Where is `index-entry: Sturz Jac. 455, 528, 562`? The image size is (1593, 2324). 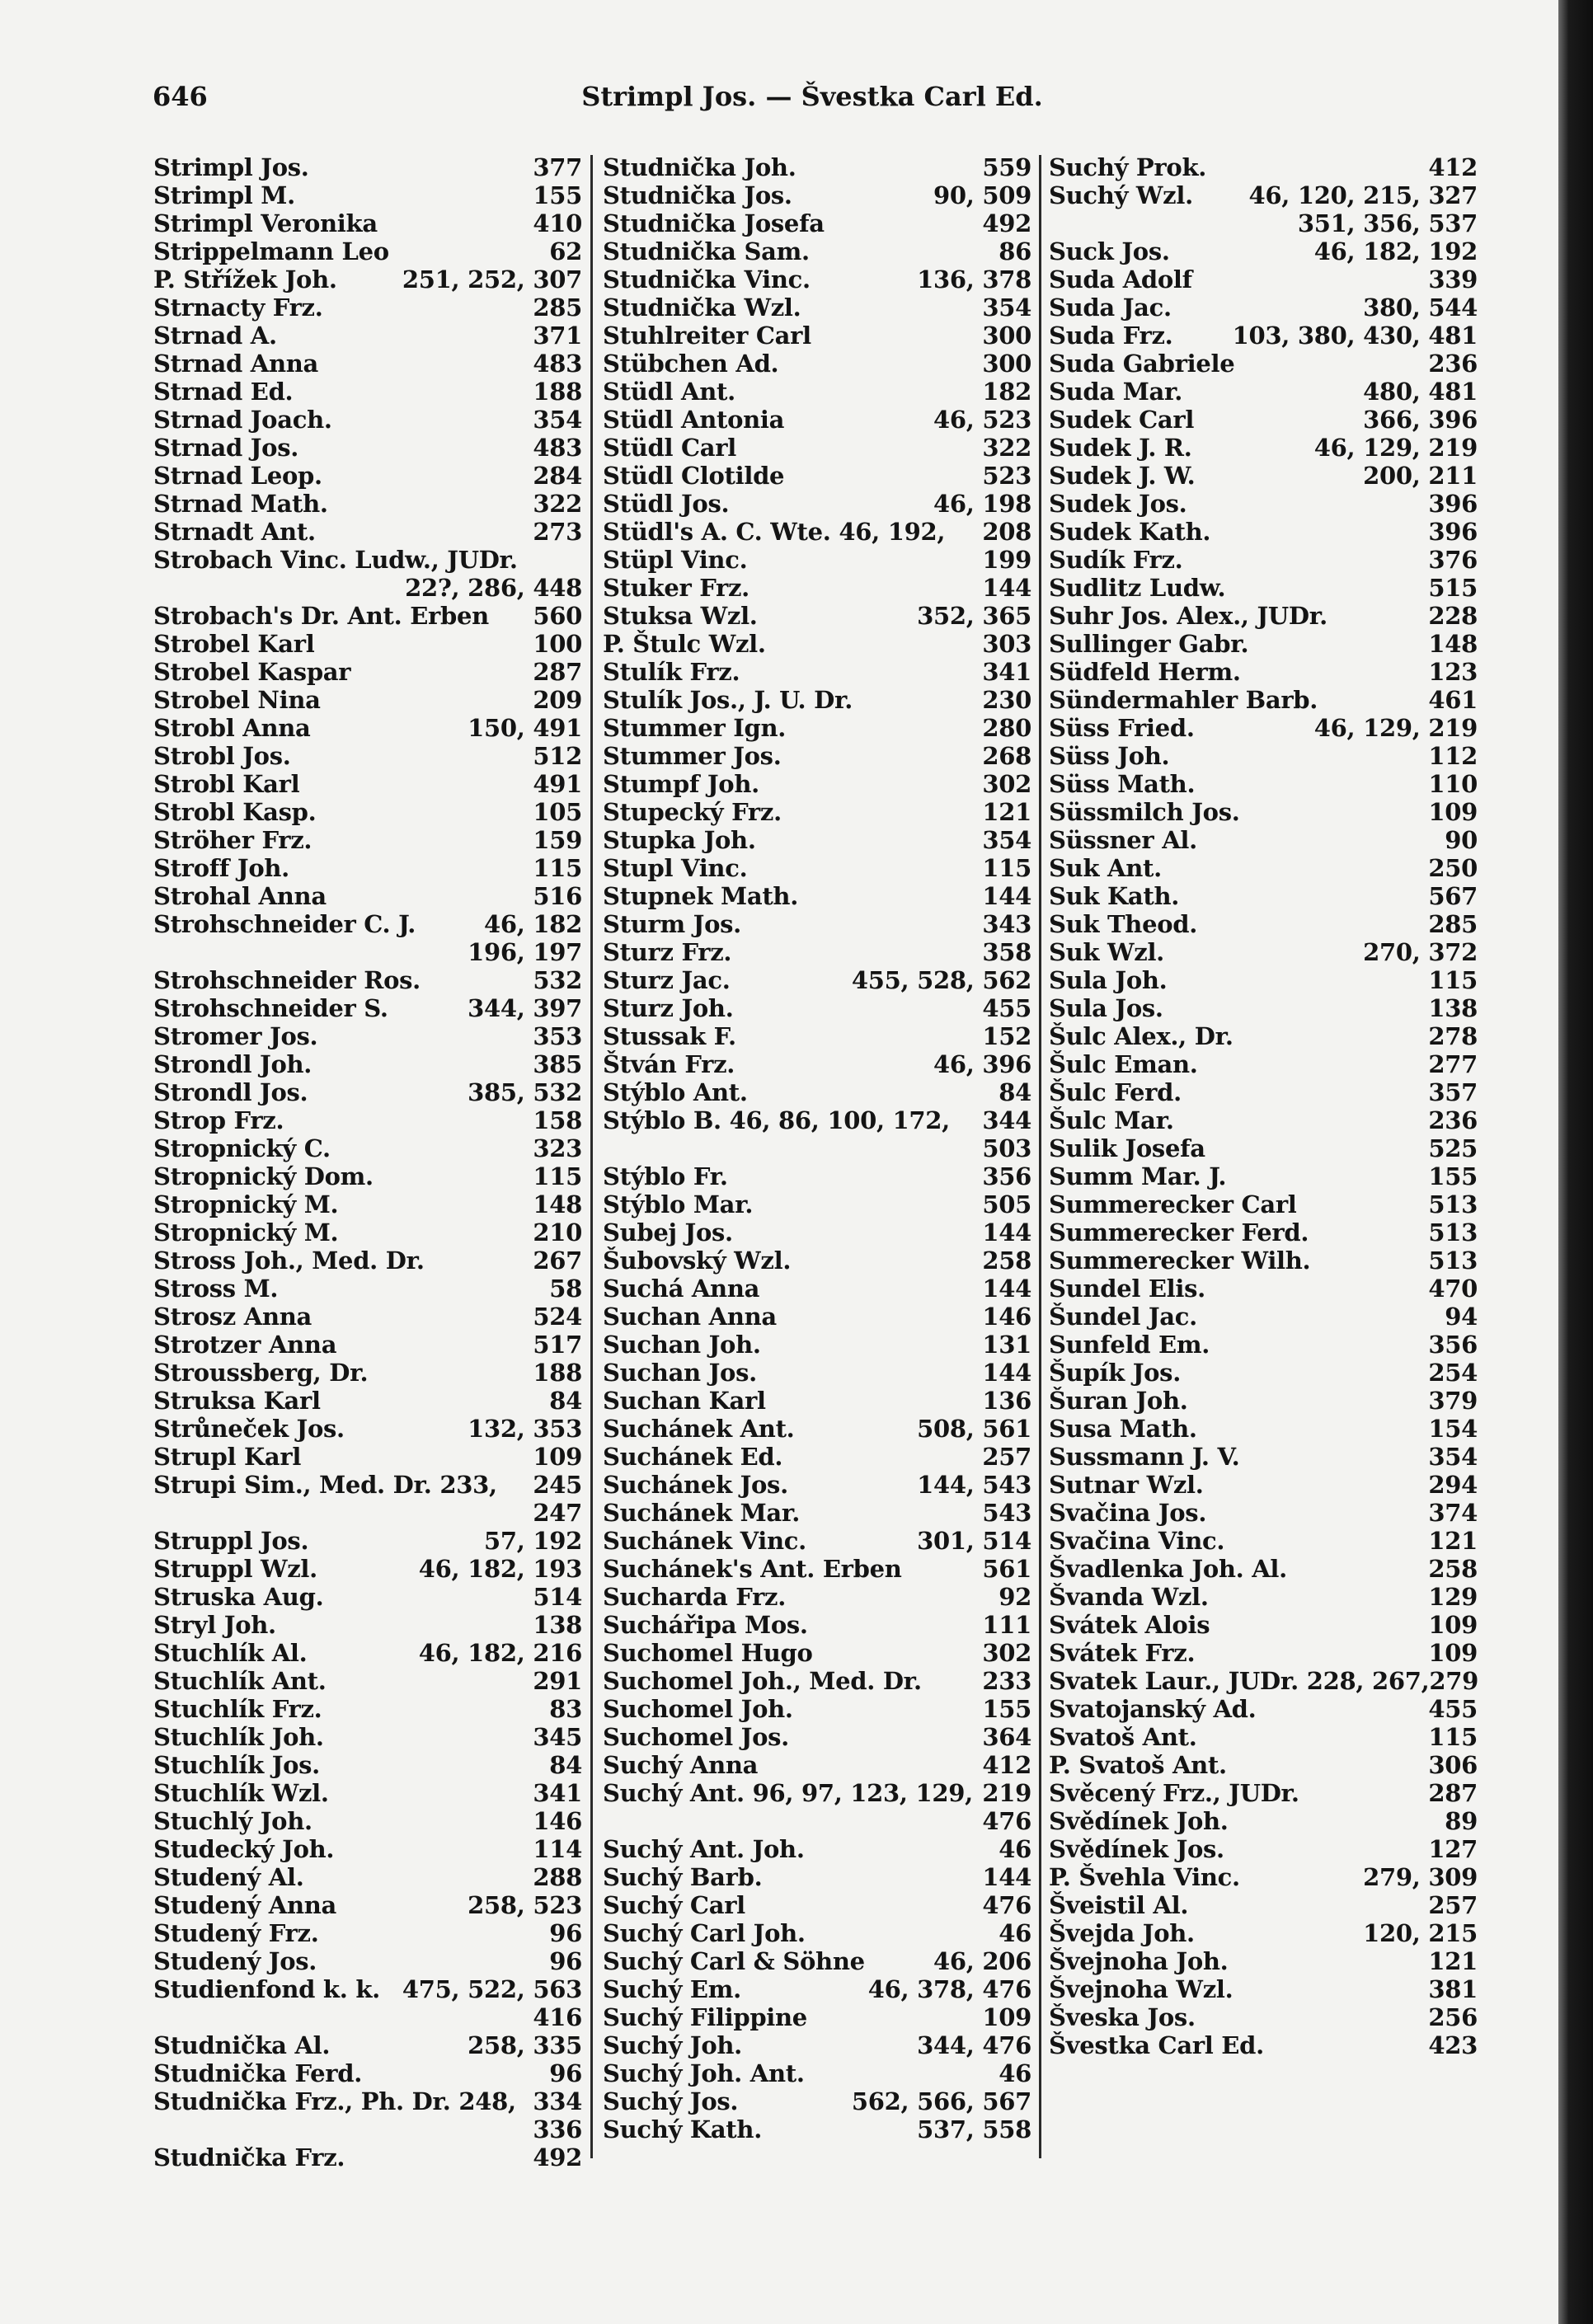
index-entry: Sturz Jac. 455, 528, 562 is located at coordinates (817, 980).